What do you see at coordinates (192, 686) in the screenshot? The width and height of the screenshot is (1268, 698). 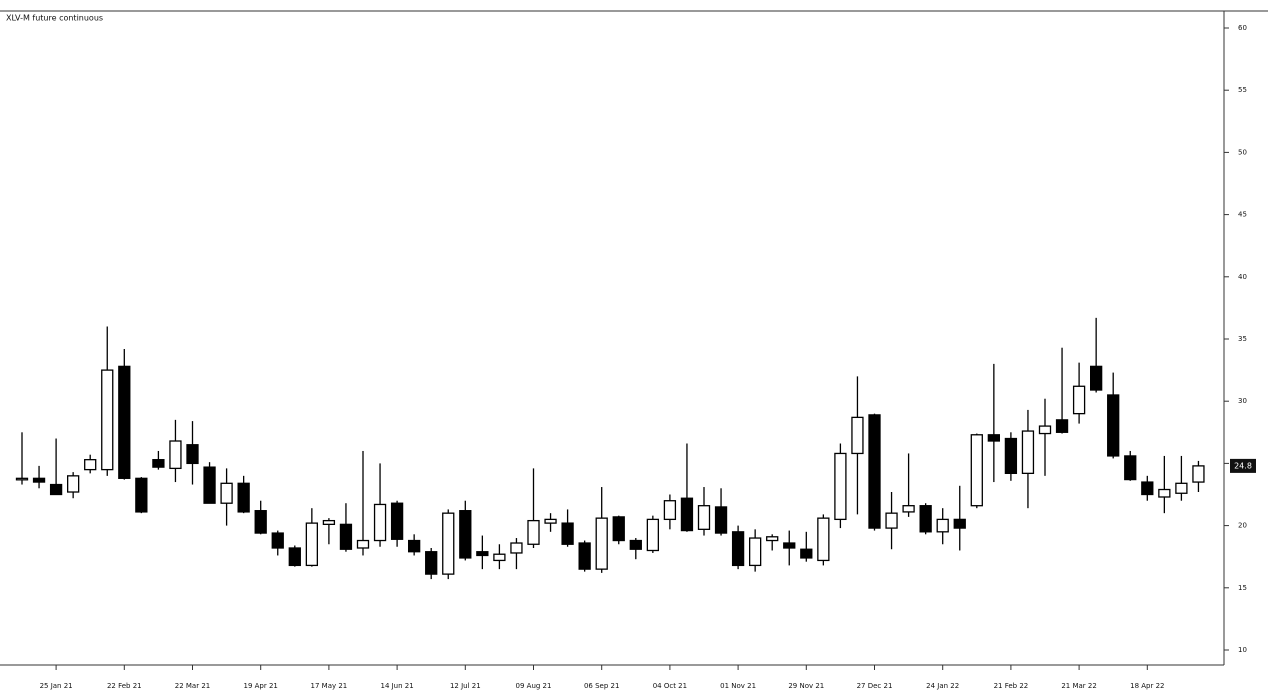 I see `x-tick-label: 22 Mar 21` at bounding box center [192, 686].